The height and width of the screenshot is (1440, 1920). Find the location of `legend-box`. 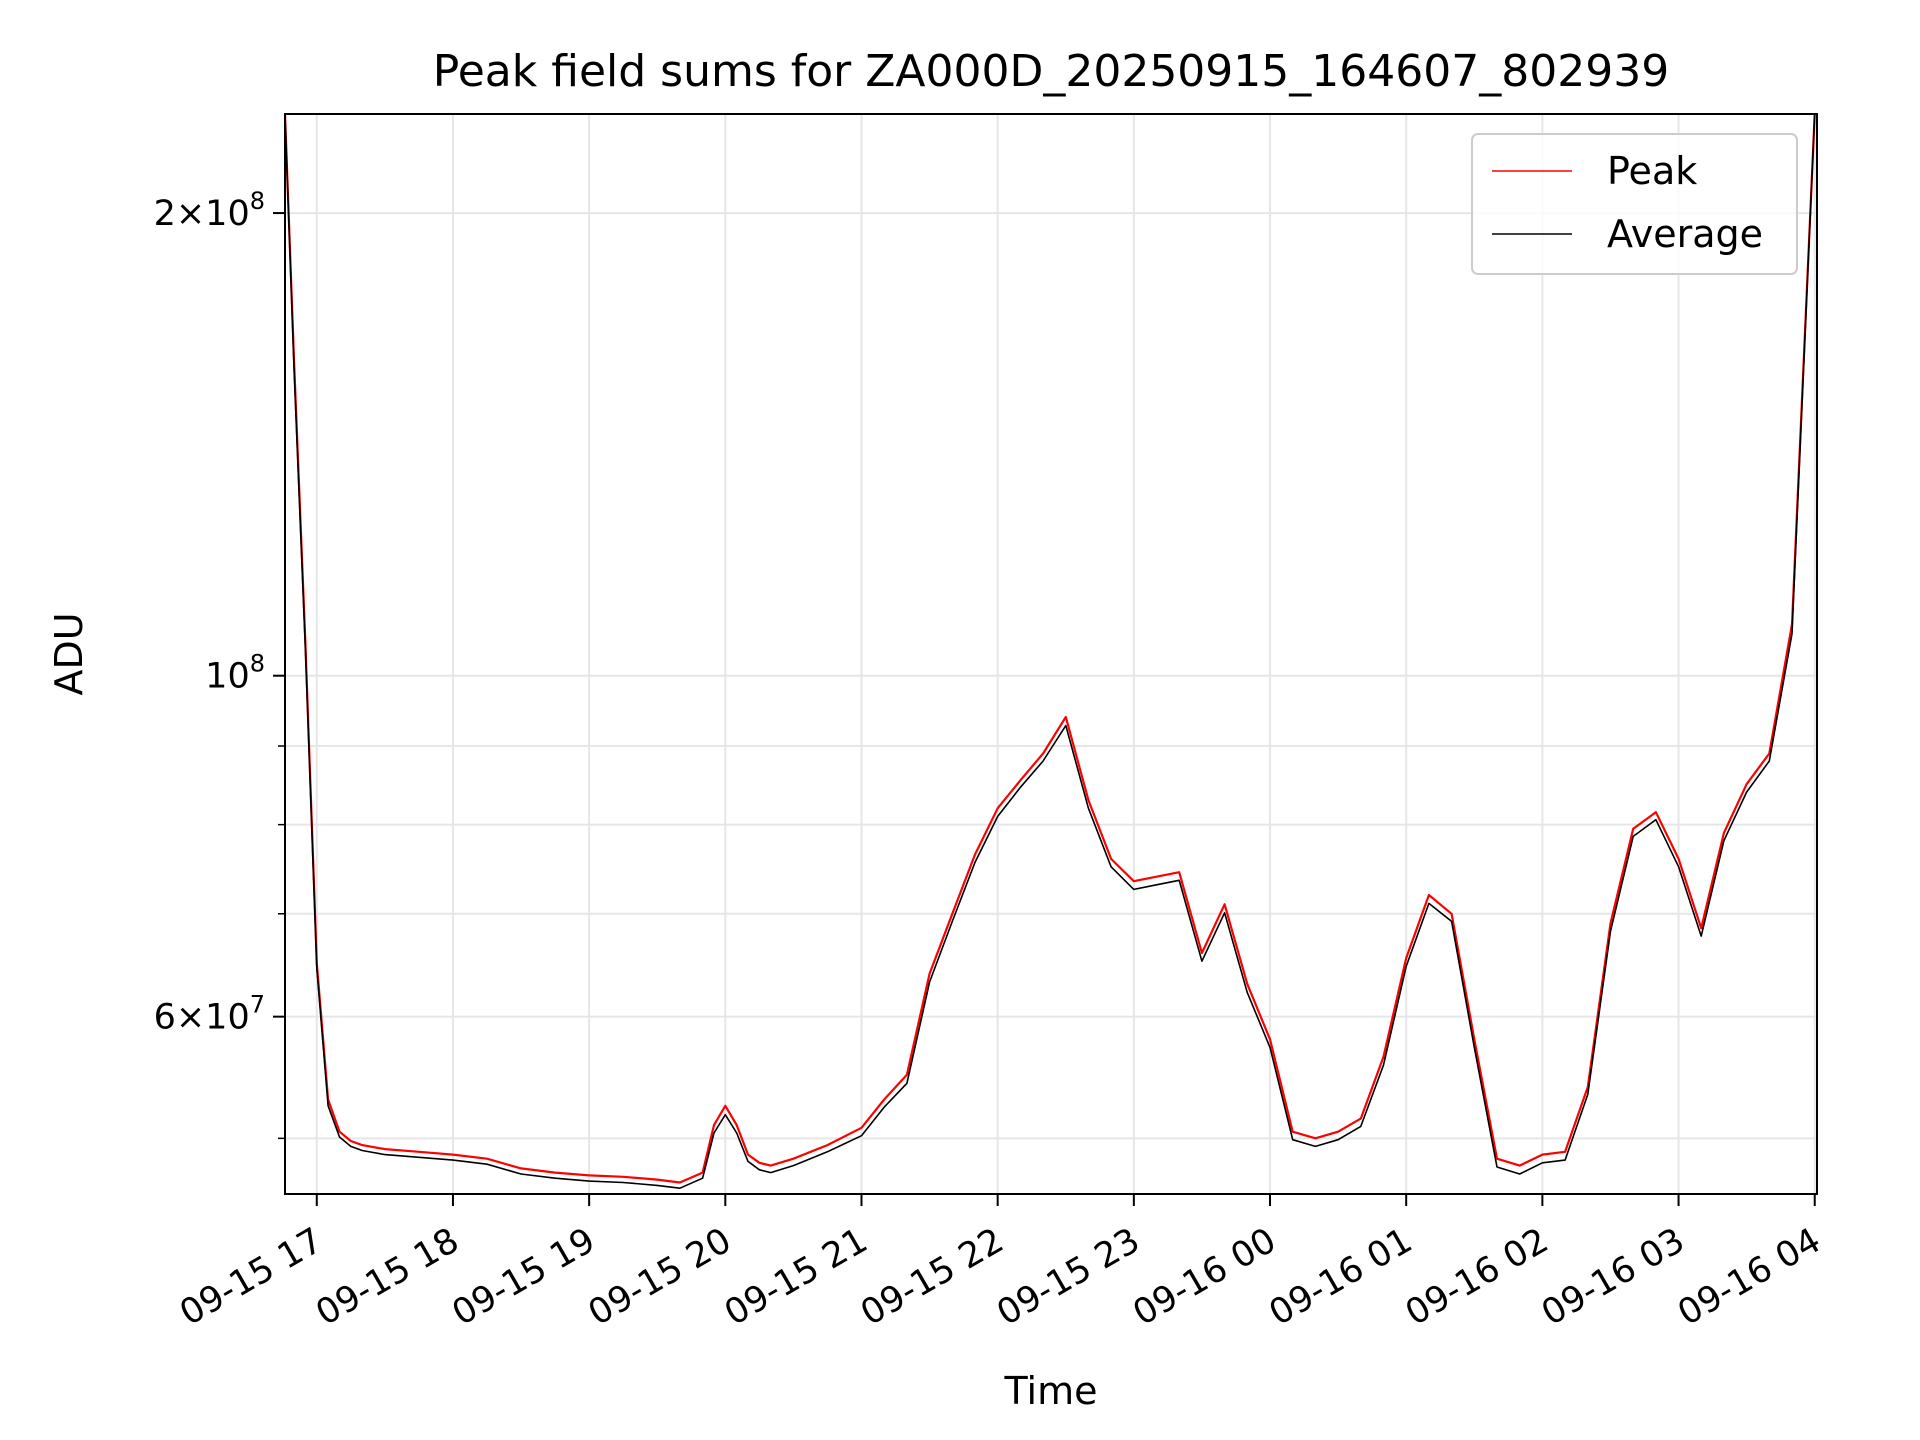

legend-box is located at coordinates (1634, 204).